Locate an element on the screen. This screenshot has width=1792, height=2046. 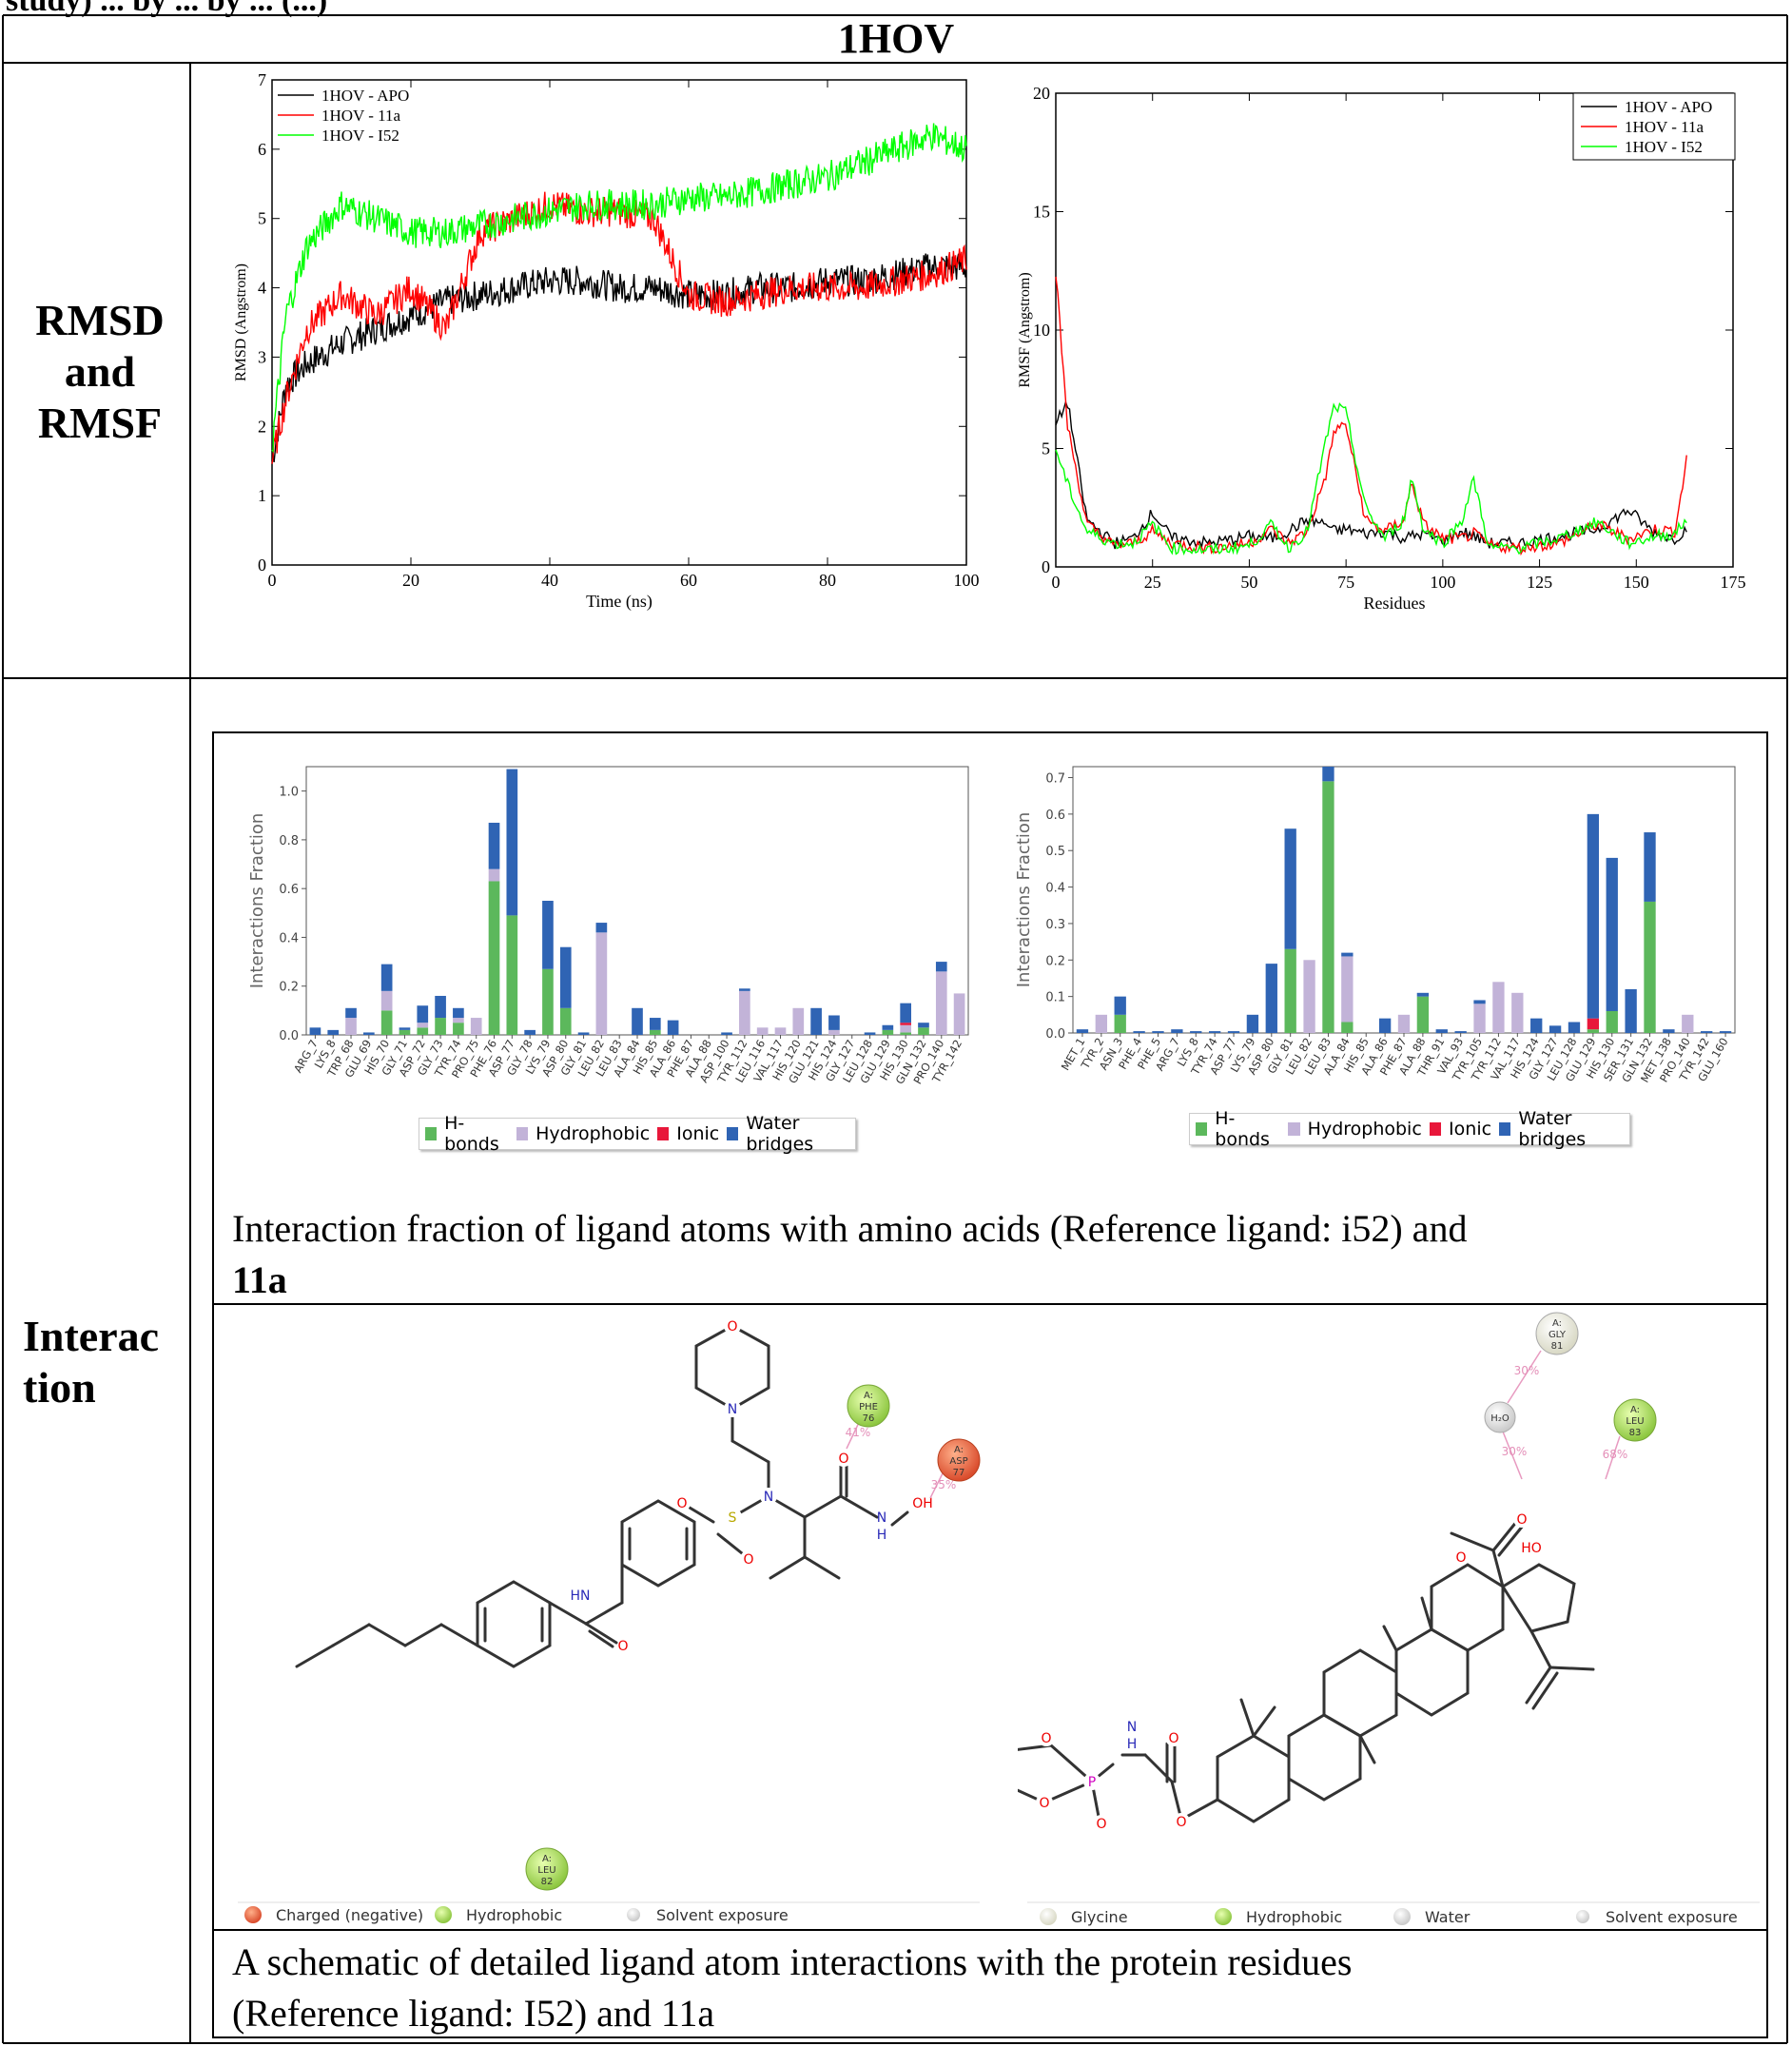
caption-bold: 11a is located at coordinates (259, 1279).